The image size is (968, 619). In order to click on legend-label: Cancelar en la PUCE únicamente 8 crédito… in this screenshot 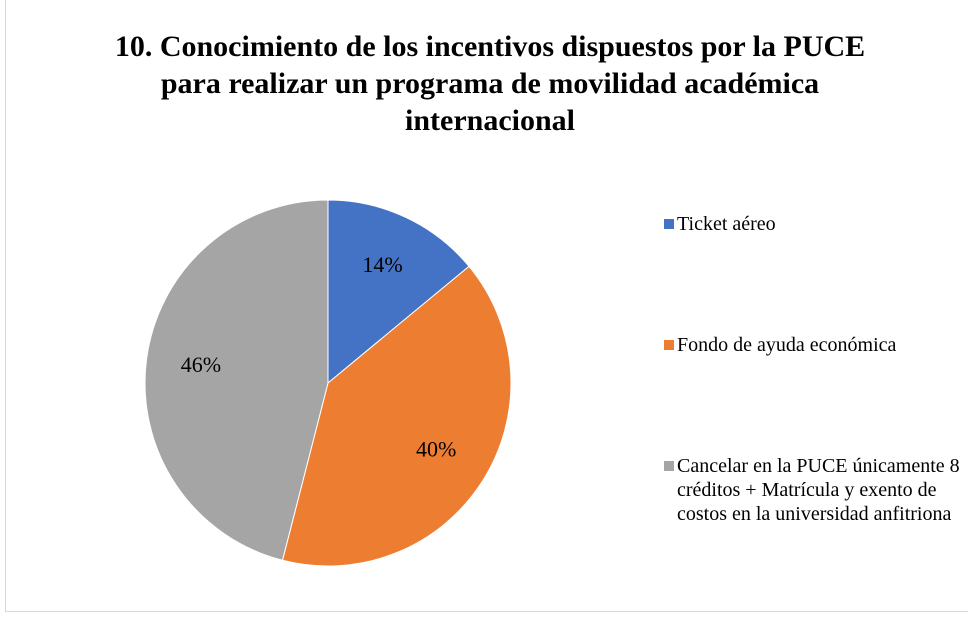, I will do `click(818, 490)`.